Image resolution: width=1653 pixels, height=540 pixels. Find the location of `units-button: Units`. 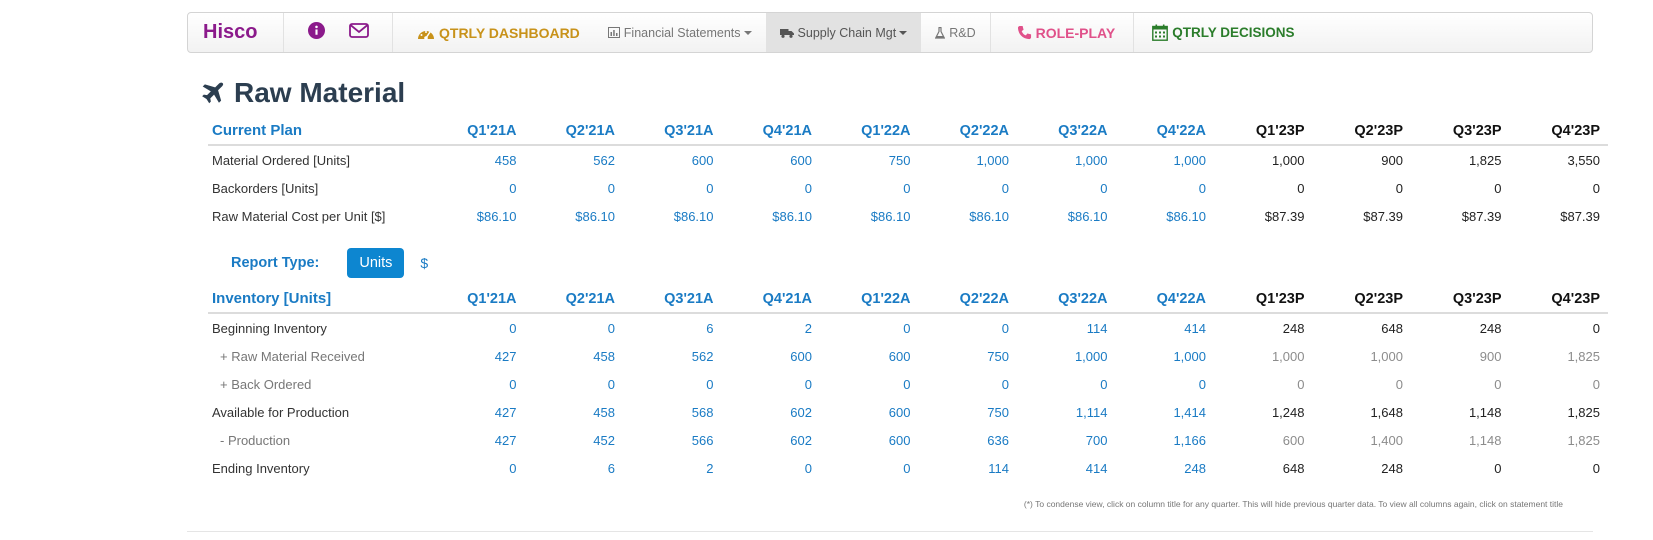

units-button: Units is located at coordinates (376, 263).